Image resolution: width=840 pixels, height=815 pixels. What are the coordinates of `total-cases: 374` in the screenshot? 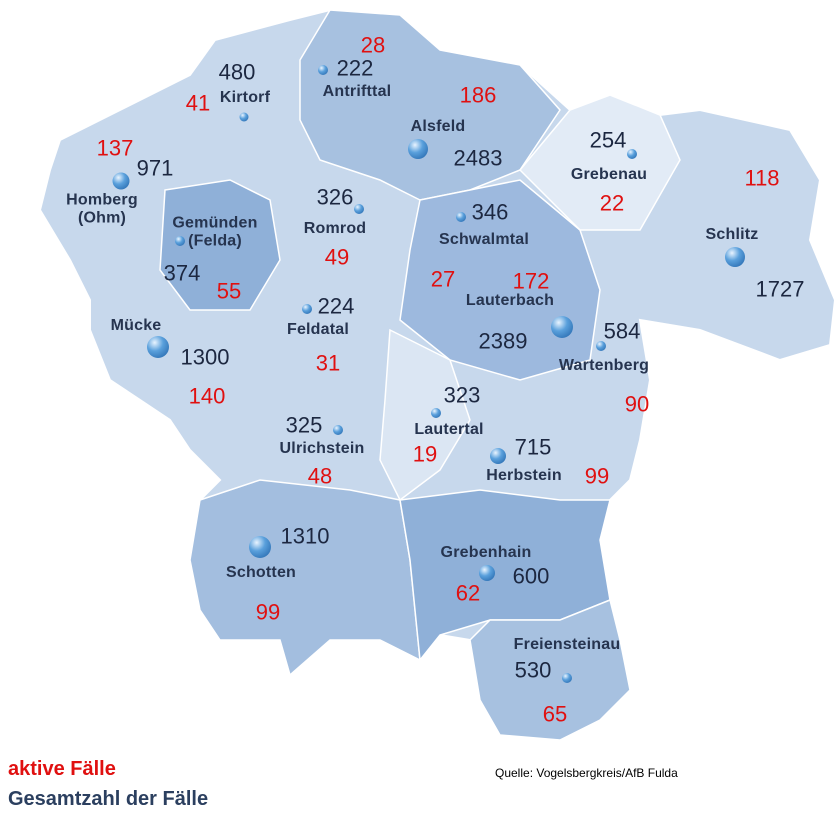 It's located at (182, 273).